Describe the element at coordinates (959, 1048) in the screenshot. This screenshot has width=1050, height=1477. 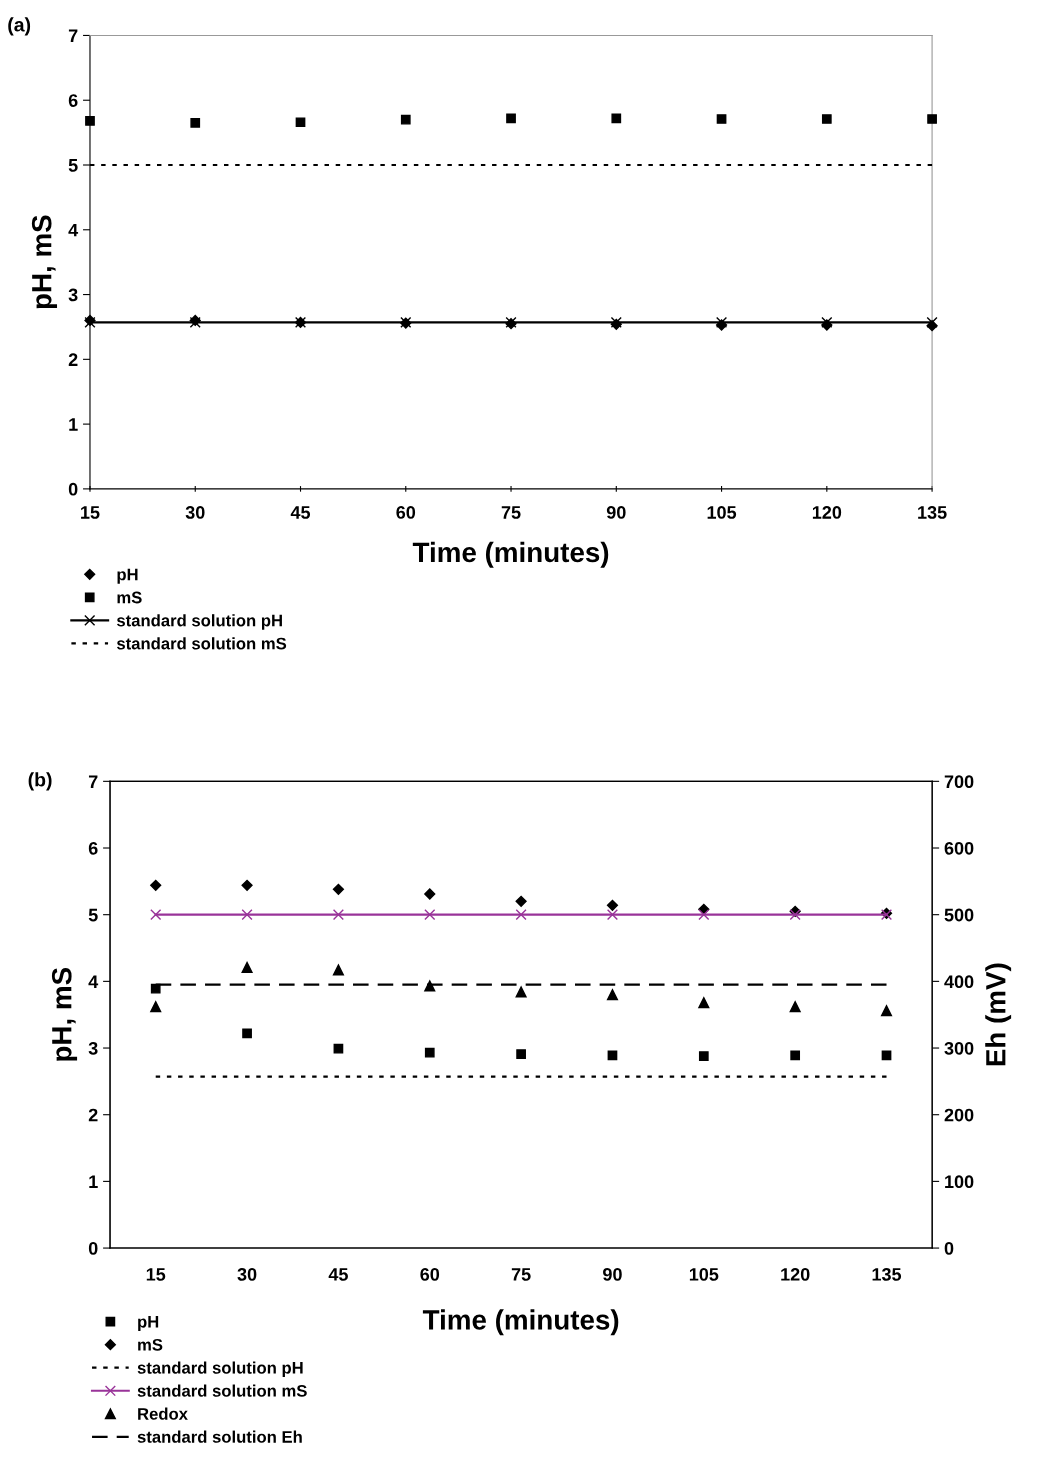
I see `y2-tick-label: 300` at that location.